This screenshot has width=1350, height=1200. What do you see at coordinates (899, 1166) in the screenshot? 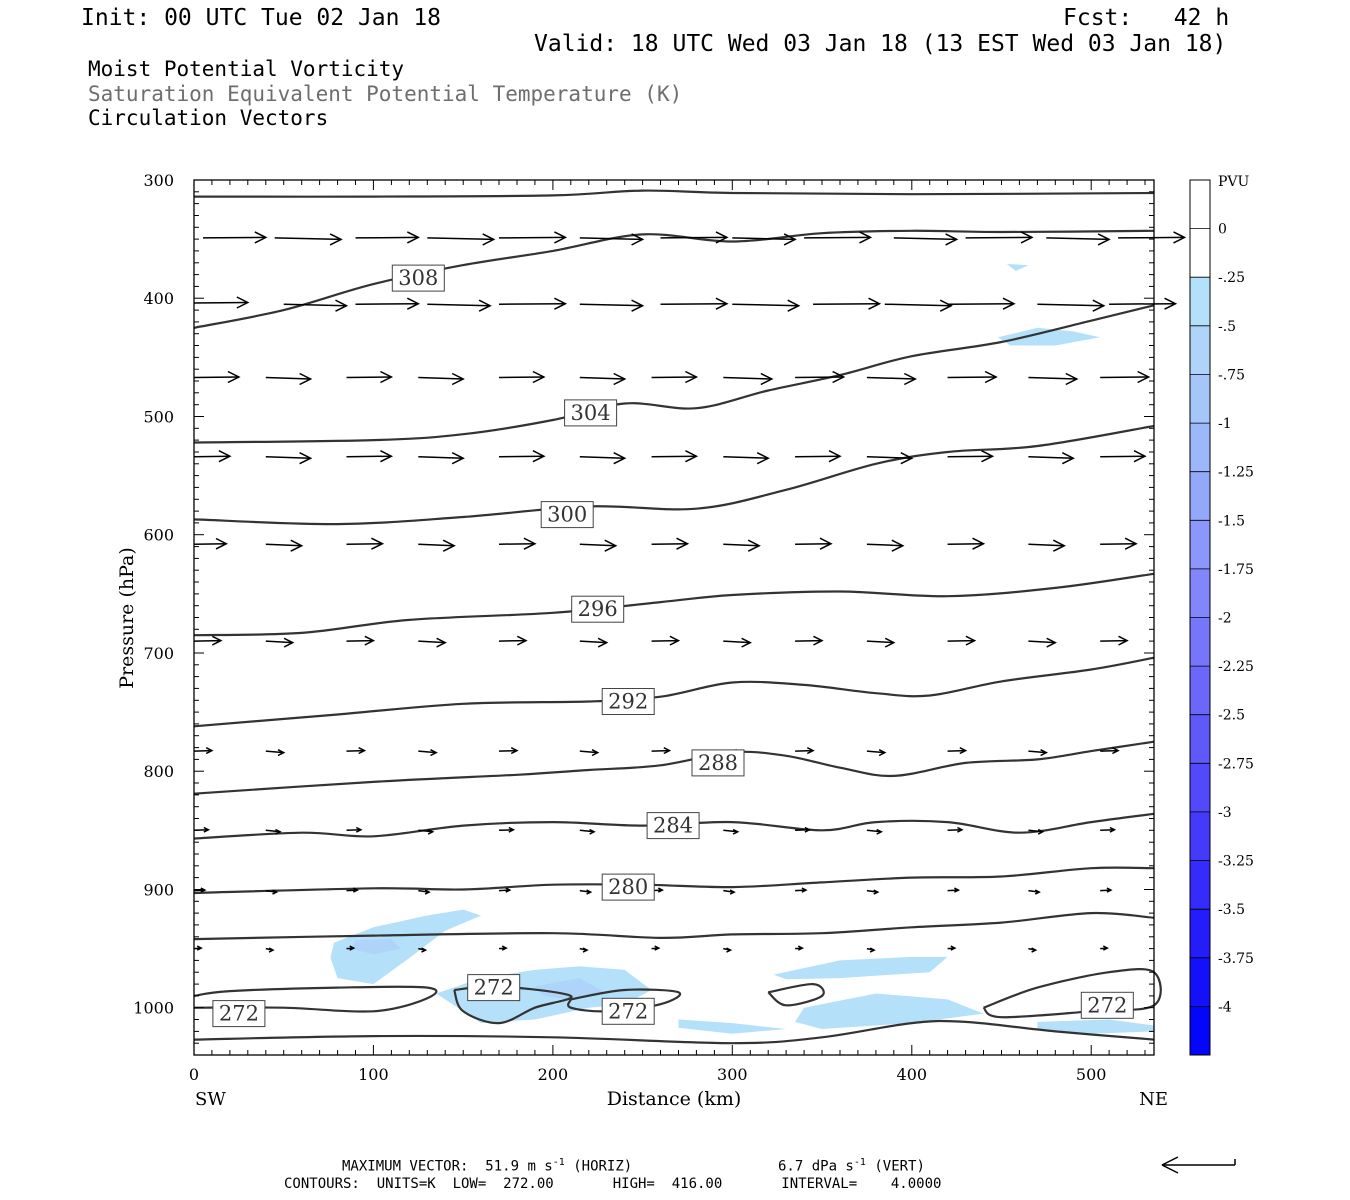
I see `vert-tag: (VERT)` at bounding box center [899, 1166].